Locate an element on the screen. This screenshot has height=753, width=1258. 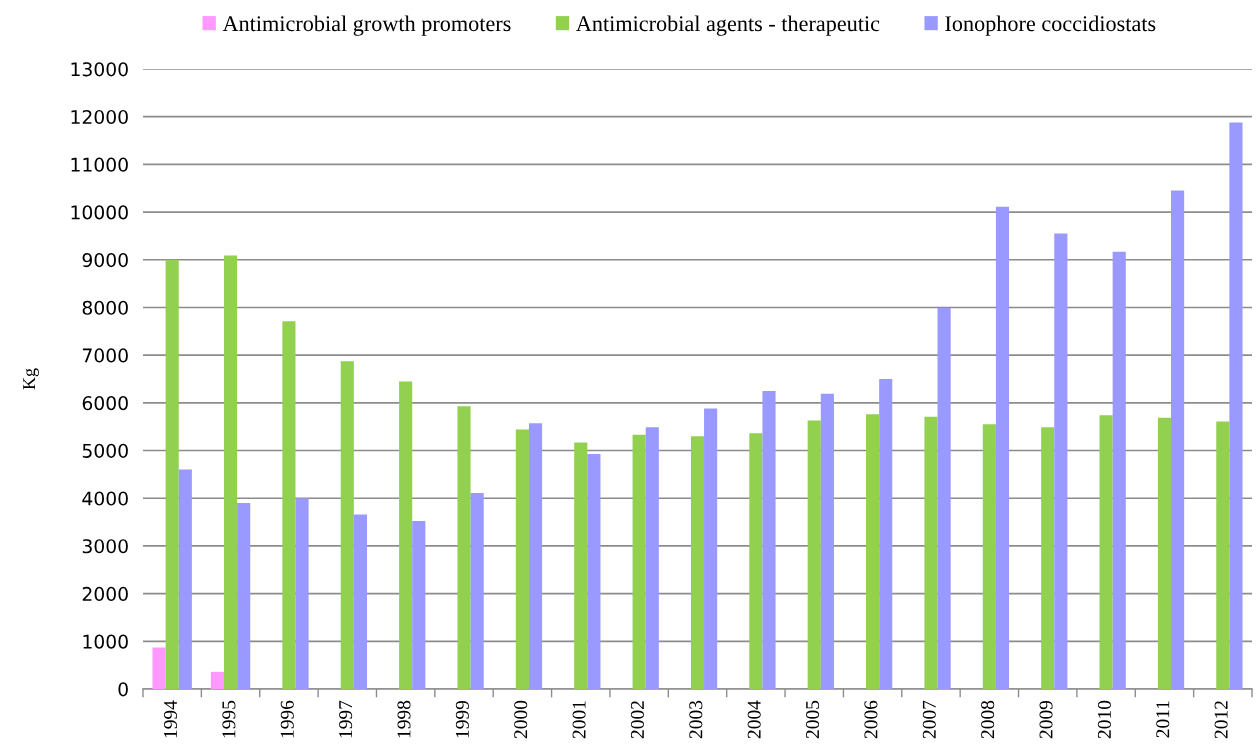
y-axis-title: Kg is located at coordinates (31, 379).